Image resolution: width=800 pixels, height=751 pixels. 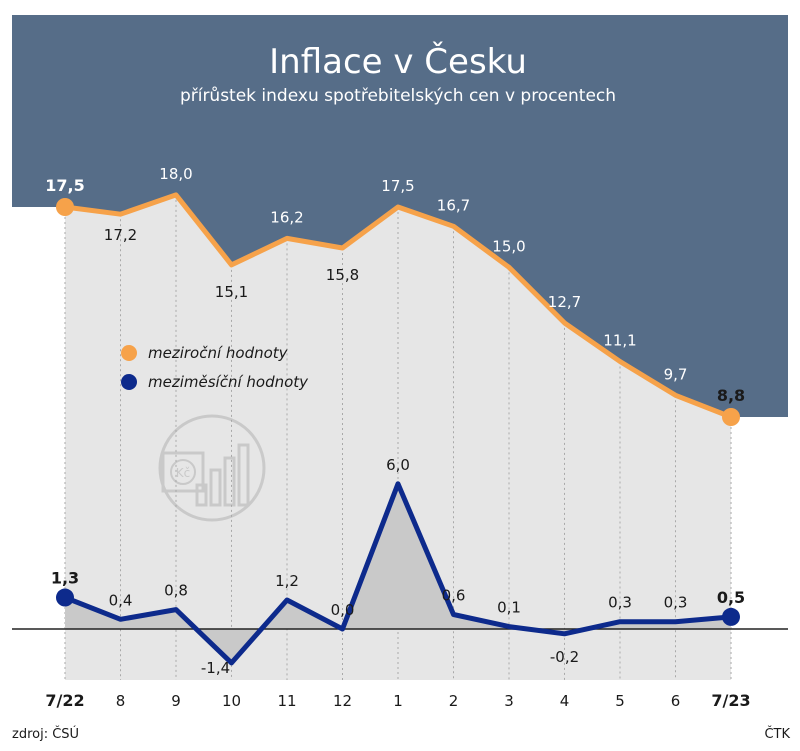 What do you see at coordinates (620, 701) in the screenshot?
I see `x-tick-label: 5` at bounding box center [620, 701].